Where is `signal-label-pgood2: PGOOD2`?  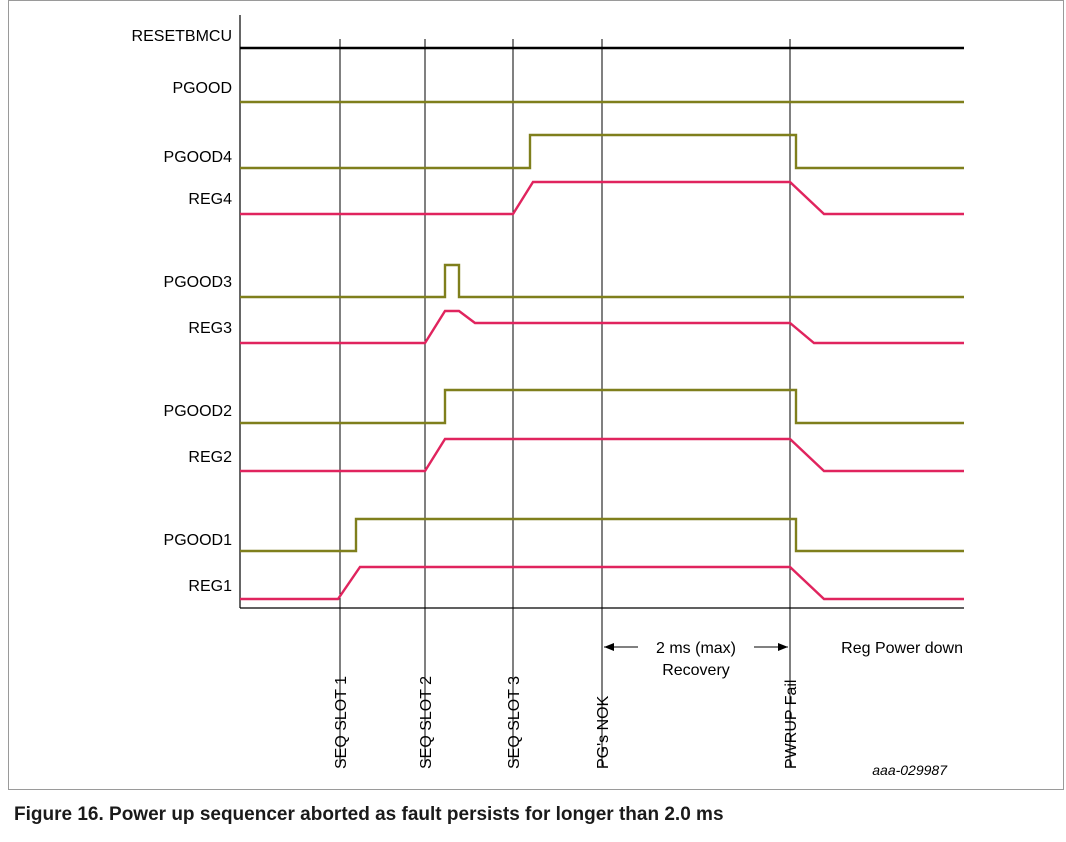
signal-label-pgood2: PGOOD2 is located at coordinates (198, 411).